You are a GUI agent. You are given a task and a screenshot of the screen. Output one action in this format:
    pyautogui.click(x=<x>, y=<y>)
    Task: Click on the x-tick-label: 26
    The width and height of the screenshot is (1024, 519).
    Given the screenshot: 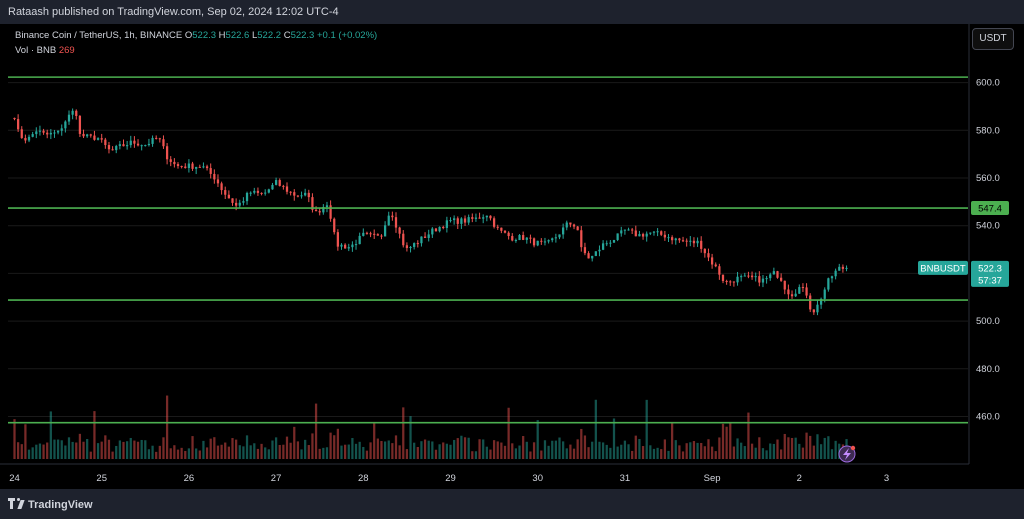 What is the action you would take?
    pyautogui.click(x=189, y=478)
    